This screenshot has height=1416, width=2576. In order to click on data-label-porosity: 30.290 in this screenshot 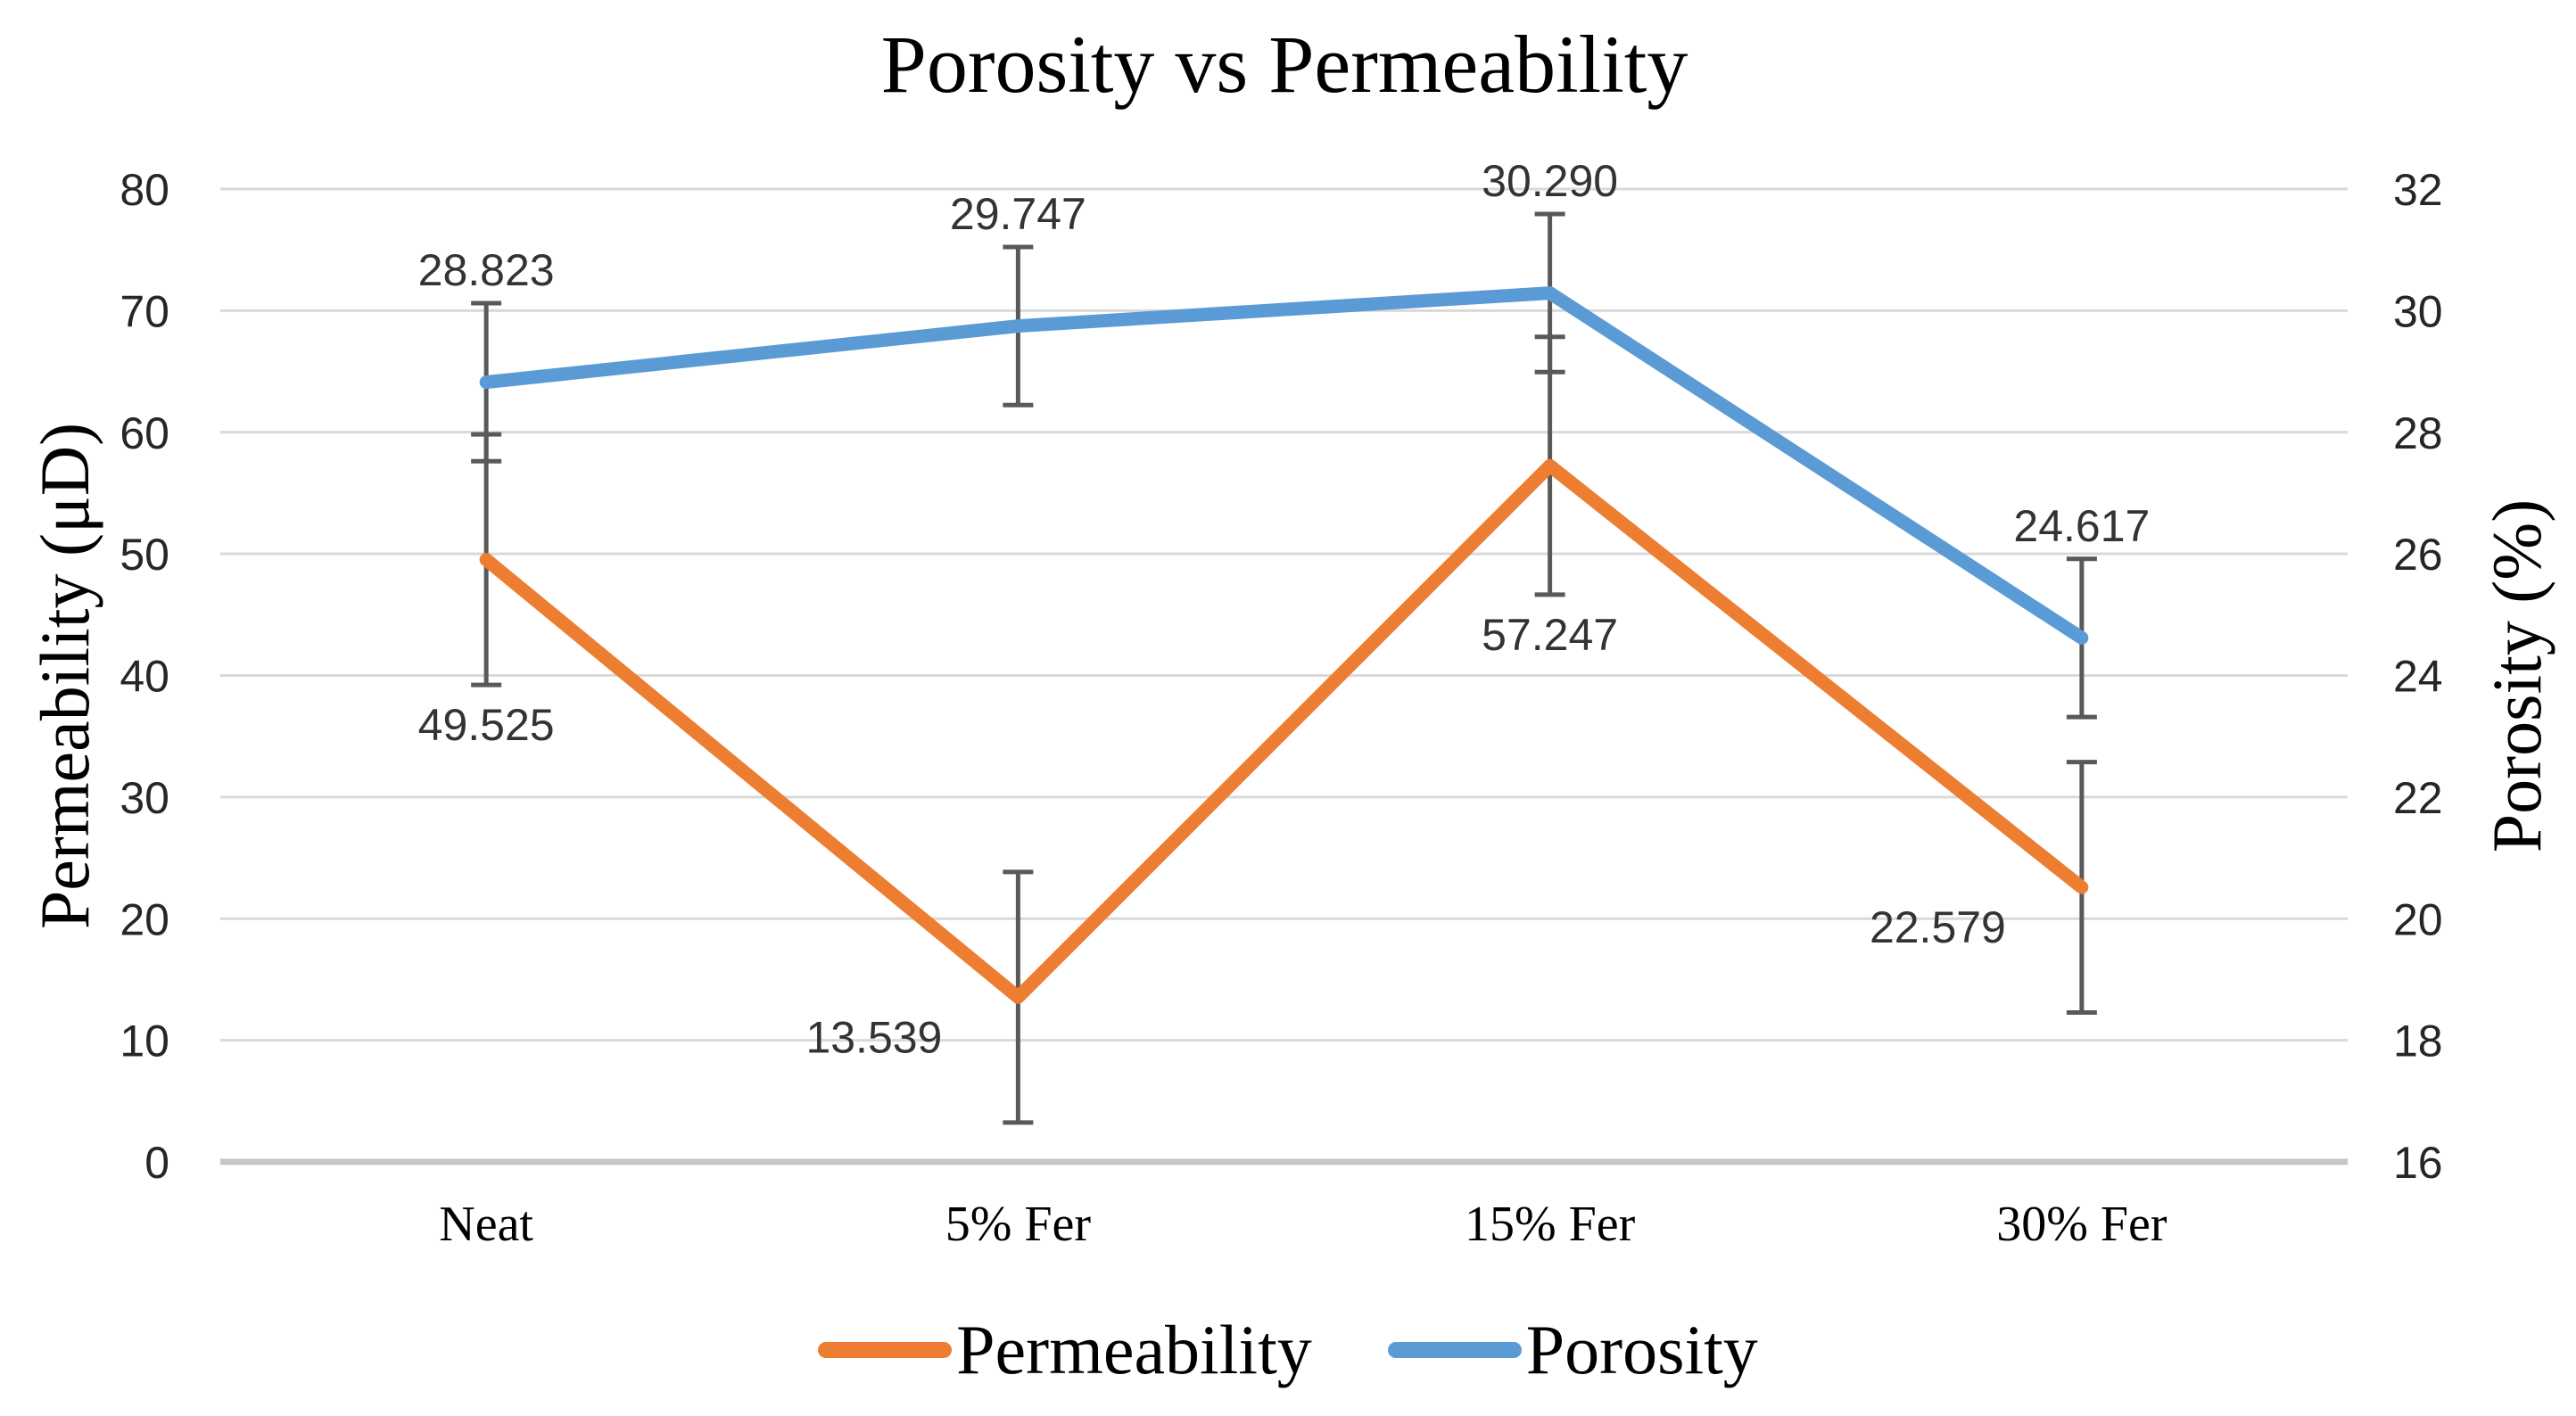, I will do `click(1550, 181)`.